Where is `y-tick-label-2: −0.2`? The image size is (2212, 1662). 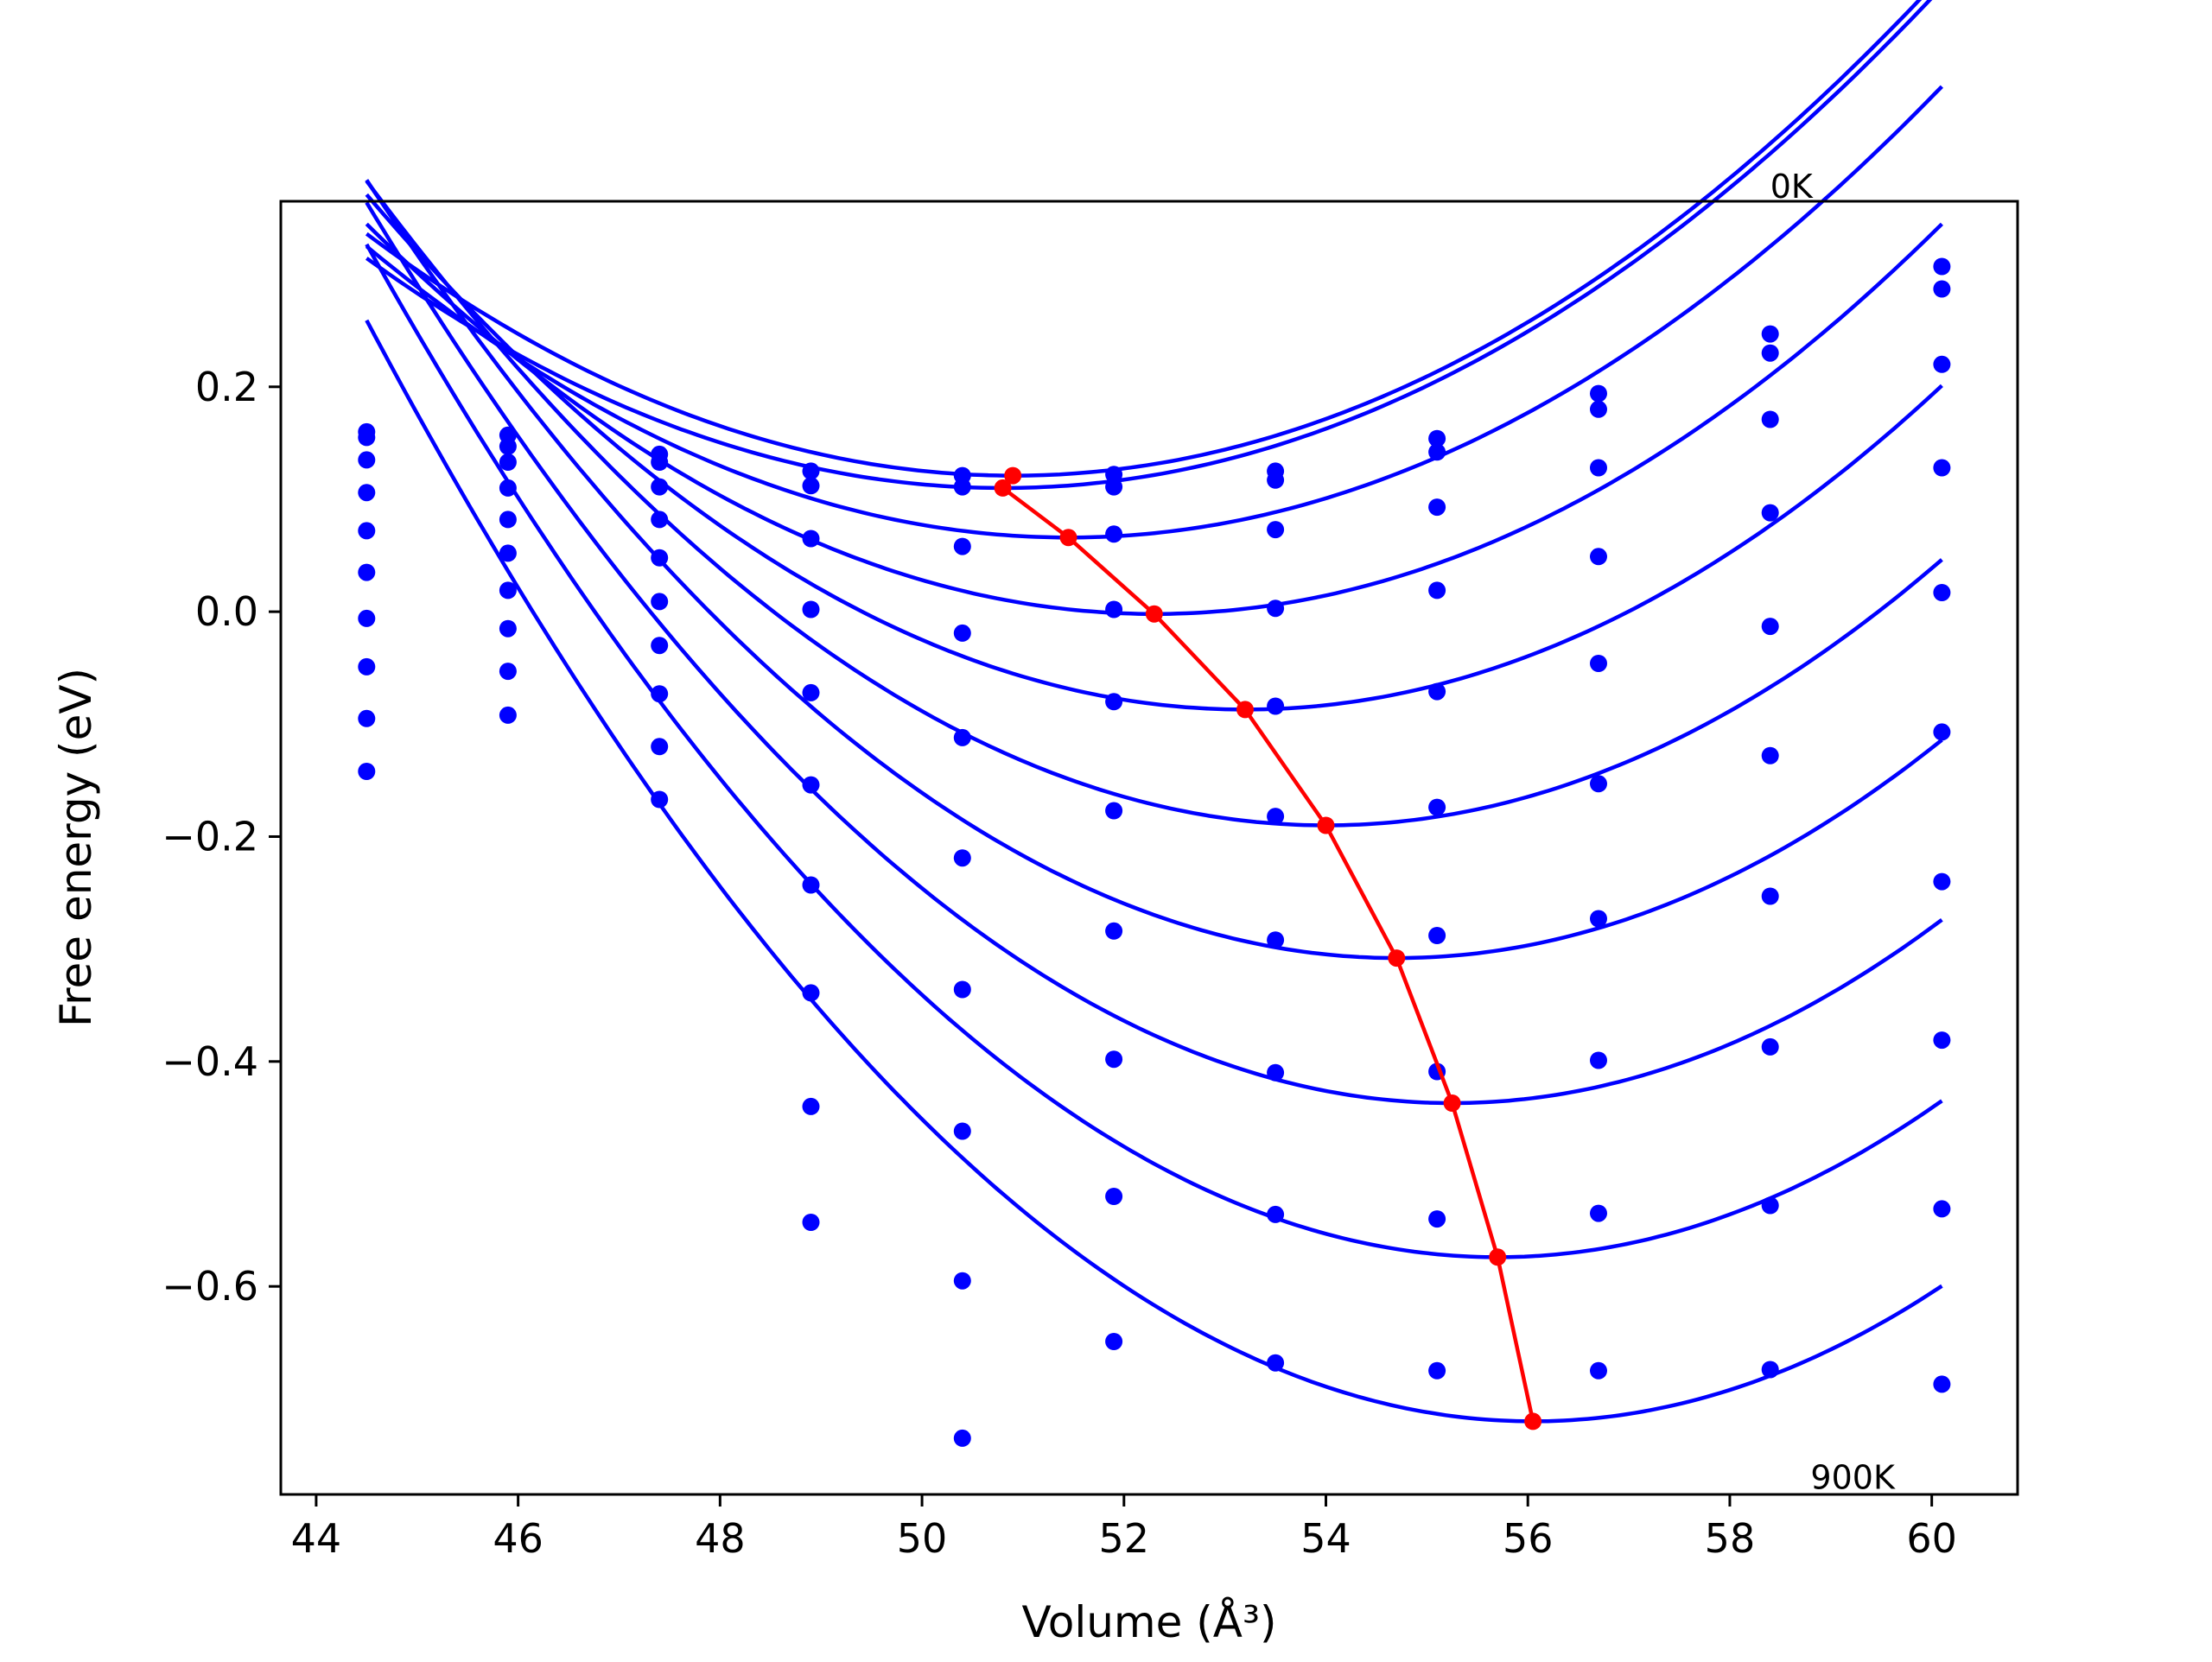 y-tick-label-2: −0.2 is located at coordinates (210, 836).